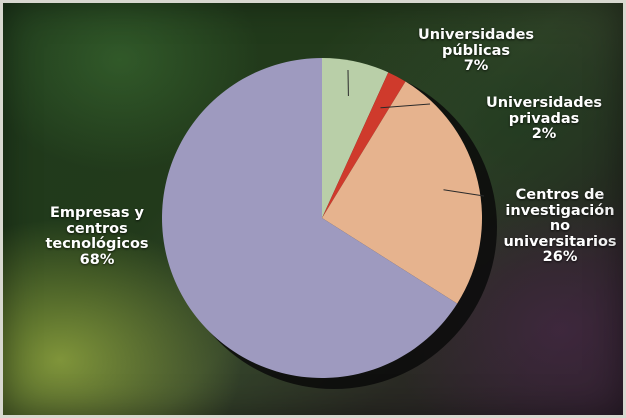 The image size is (626, 418). I want to click on slice-universidades-privadas, so click(364, 145).